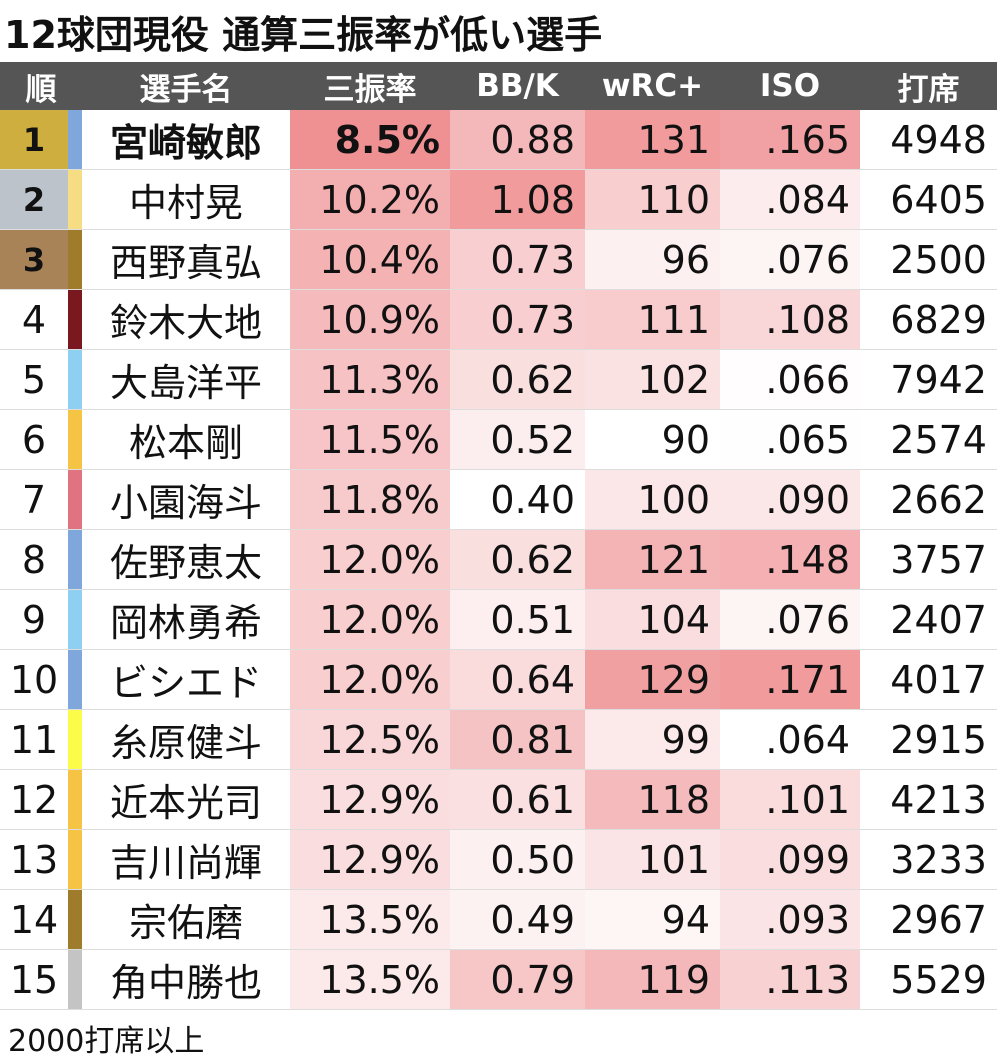 The width and height of the screenshot is (997, 1060). What do you see at coordinates (185, 983) in the screenshot?
I see `player-name: 角中勝也` at bounding box center [185, 983].